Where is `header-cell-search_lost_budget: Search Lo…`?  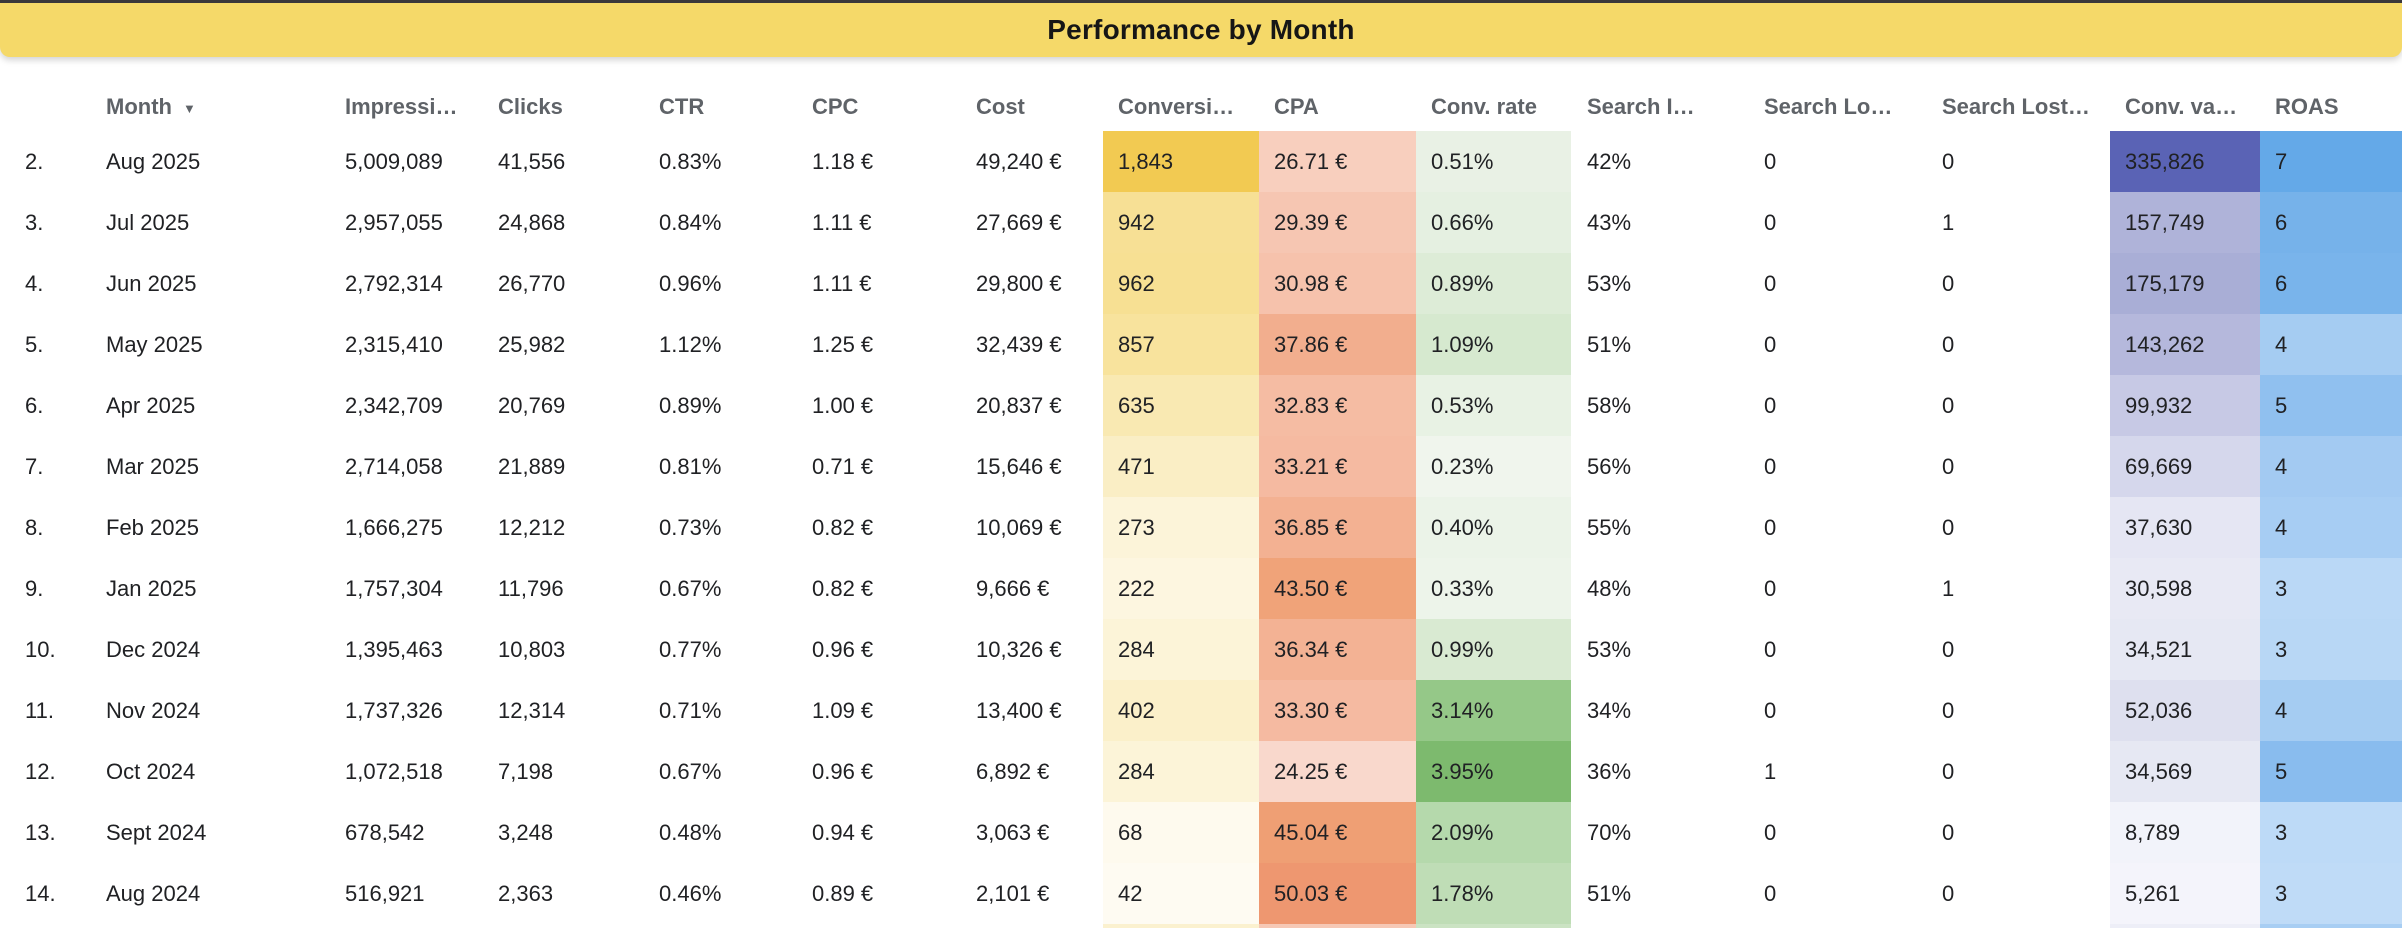
header-cell-search_lost_budget: Search Lo… is located at coordinates (1837, 107).